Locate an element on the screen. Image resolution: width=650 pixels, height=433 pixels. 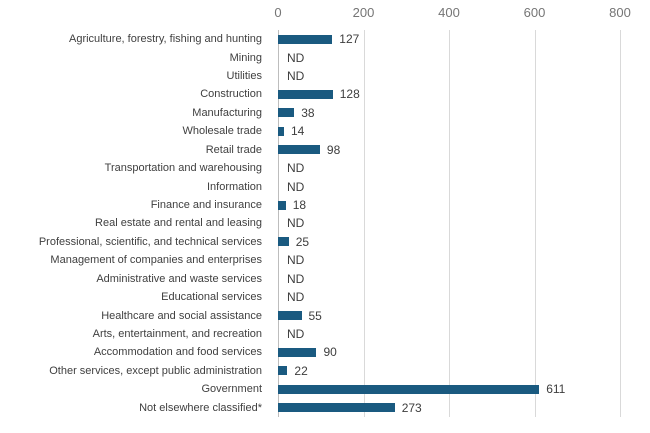
bar-row: Government 611 is located at coordinates (325, 389).